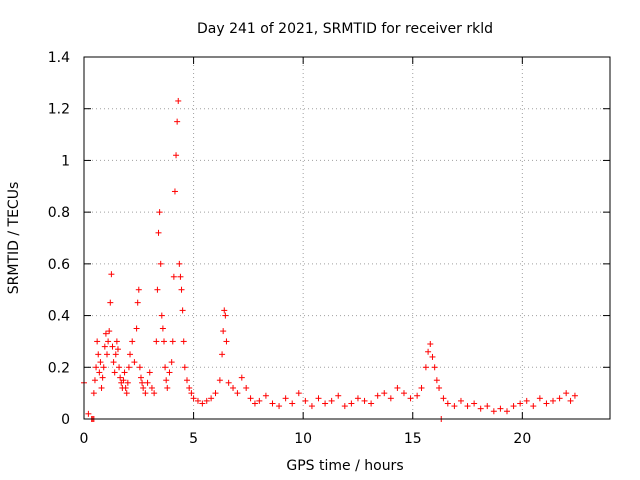  Describe the element at coordinates (59, 368) in the screenshot. I see `y-tick-label: 0.2` at that location.